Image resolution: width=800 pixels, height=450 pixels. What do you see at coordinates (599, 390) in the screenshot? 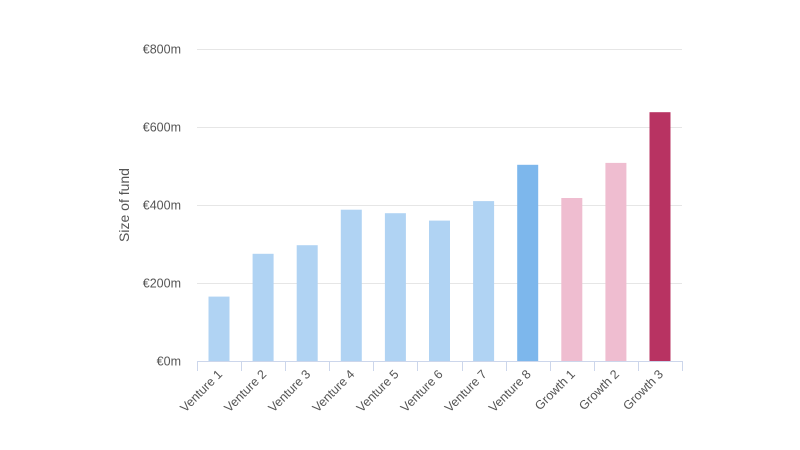
I see `x-tick-label: Growth 2` at bounding box center [599, 390].